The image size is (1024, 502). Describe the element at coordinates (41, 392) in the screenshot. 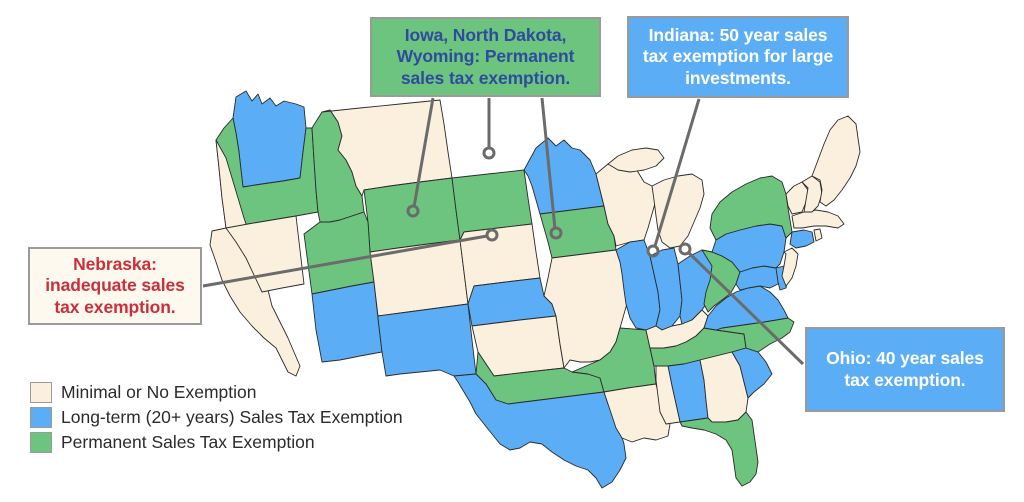

I see `legend-swatch-minimal` at that location.